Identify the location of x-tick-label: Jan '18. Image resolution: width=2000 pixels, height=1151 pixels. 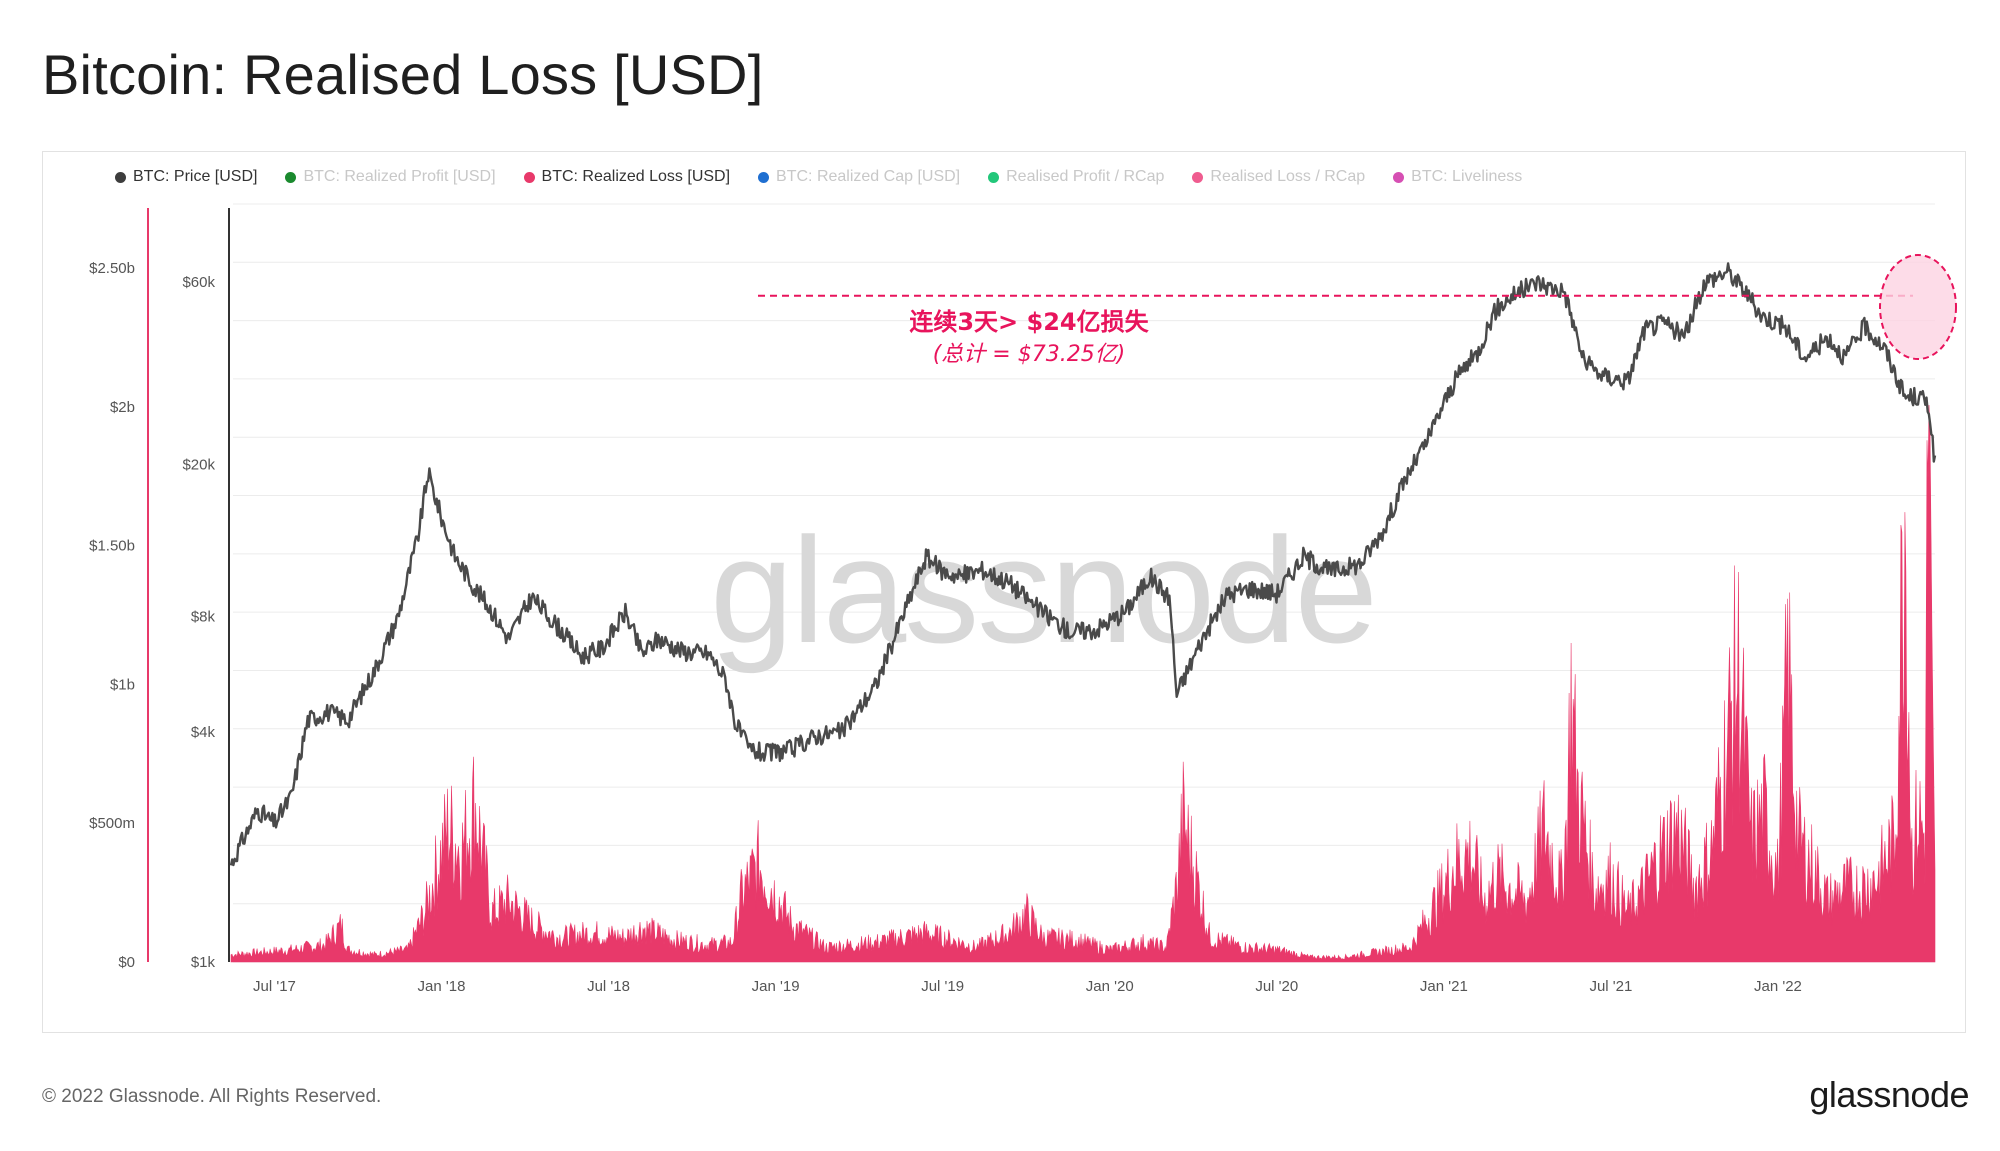
(442, 986).